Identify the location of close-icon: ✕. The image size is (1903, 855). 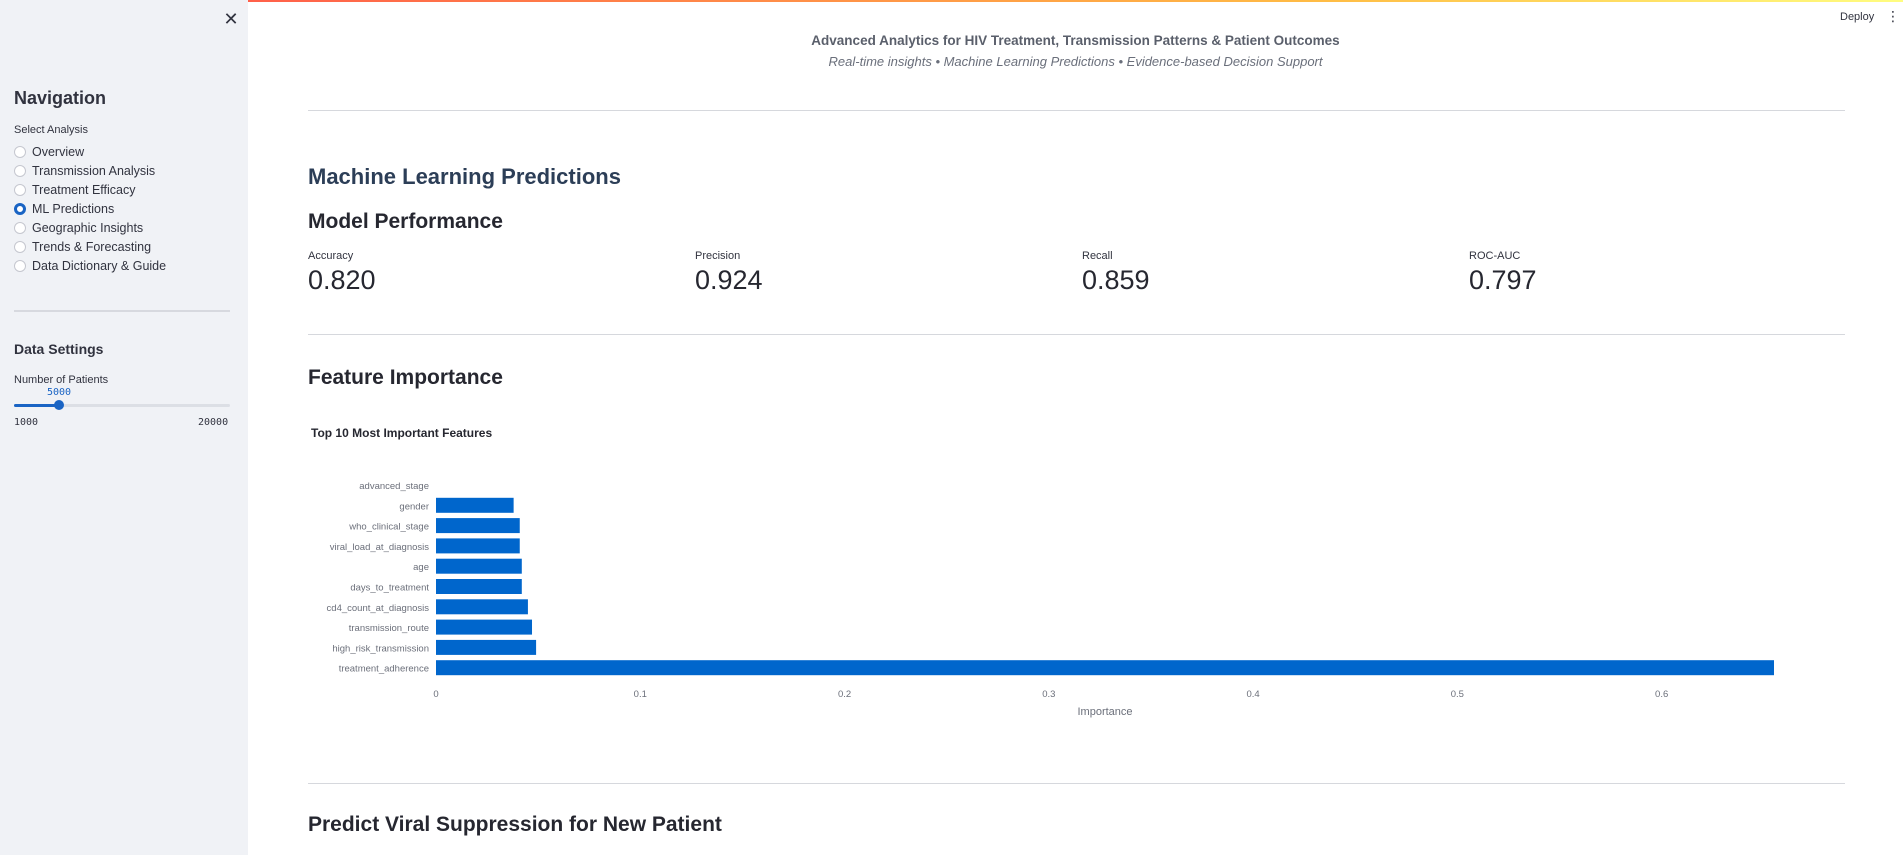
(231, 19).